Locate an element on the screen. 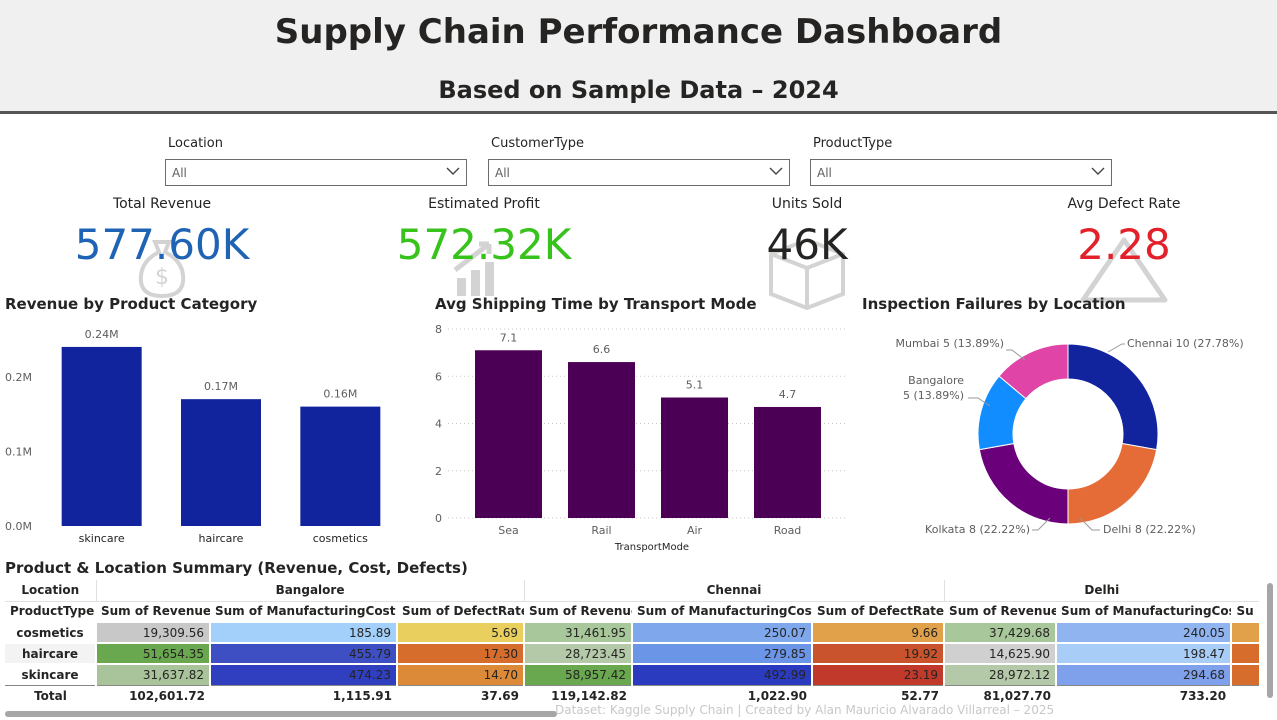 The image size is (1277, 720). bar-air is located at coordinates (694, 457).